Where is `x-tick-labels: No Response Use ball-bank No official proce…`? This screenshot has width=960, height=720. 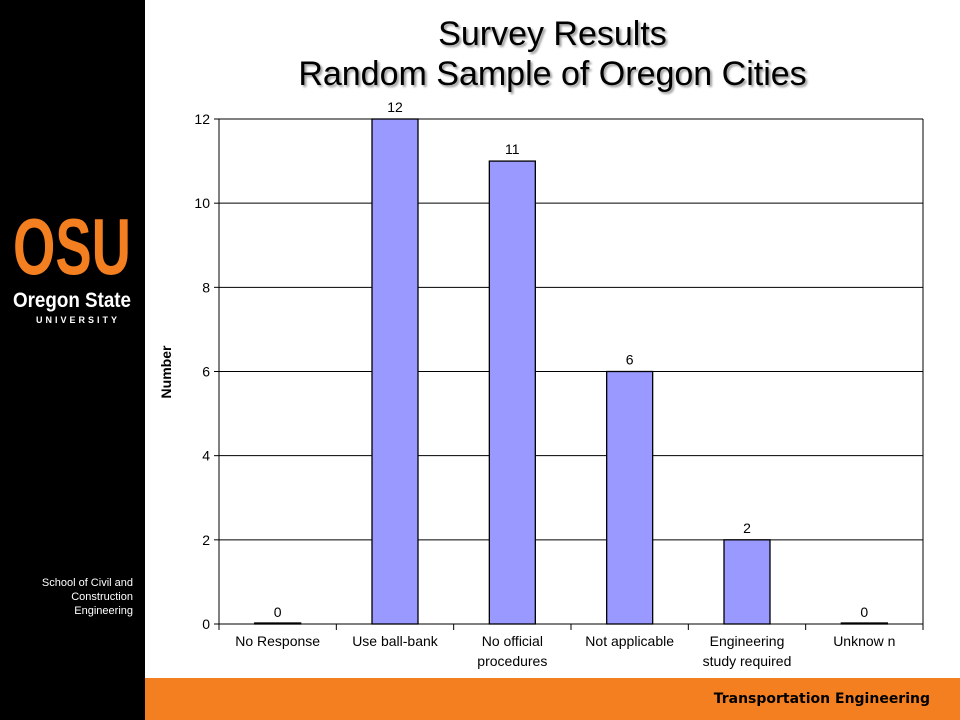
x-tick-labels: No Response Use ball-bank No official proce… is located at coordinates (565, 651).